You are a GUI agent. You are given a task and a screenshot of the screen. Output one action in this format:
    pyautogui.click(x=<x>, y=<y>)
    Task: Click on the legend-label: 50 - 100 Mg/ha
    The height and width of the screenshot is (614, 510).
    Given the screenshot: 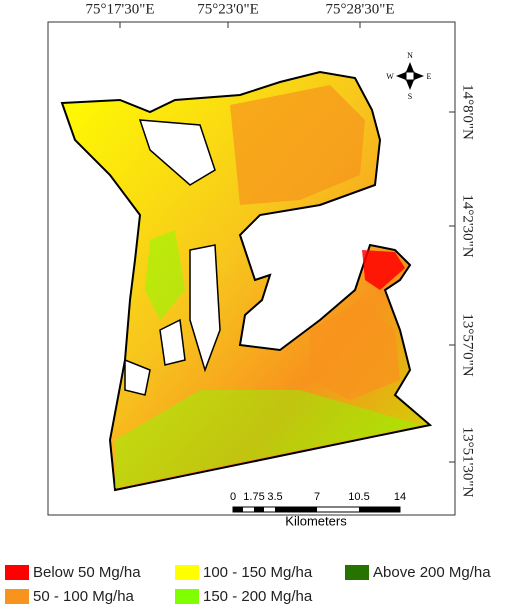 What is the action you would take?
    pyautogui.click(x=84, y=596)
    